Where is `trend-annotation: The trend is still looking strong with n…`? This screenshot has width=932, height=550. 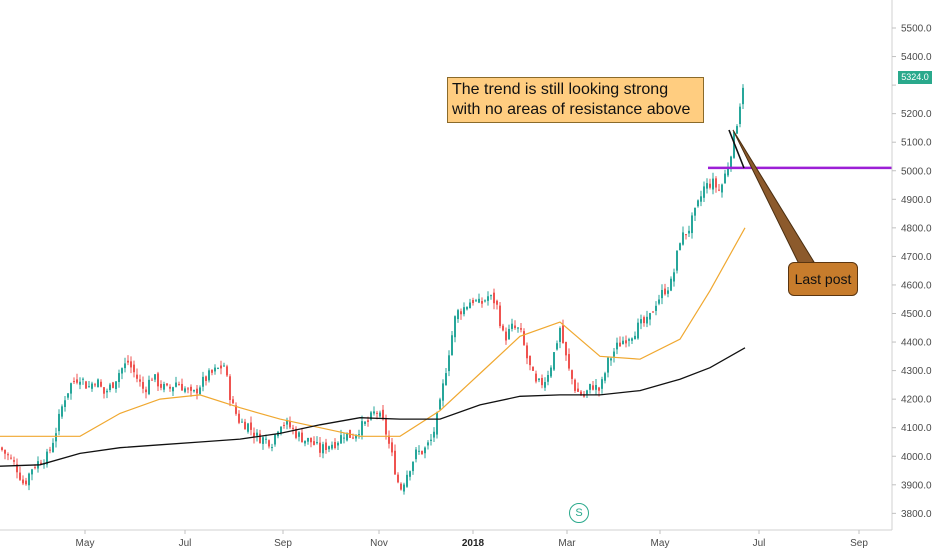
trend-annotation: The trend is still looking strong with n… is located at coordinates (575, 100).